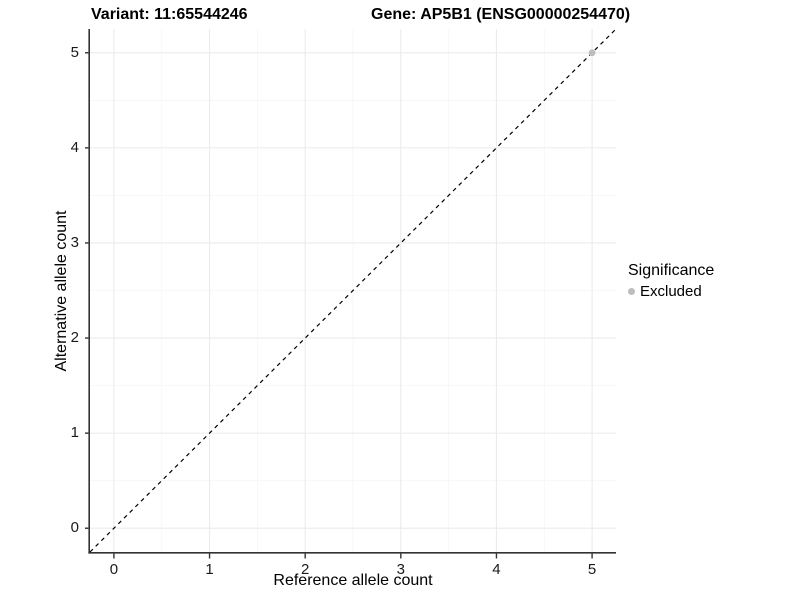  Describe the element at coordinates (671, 270) in the screenshot. I see `legend-title: Significance` at that location.